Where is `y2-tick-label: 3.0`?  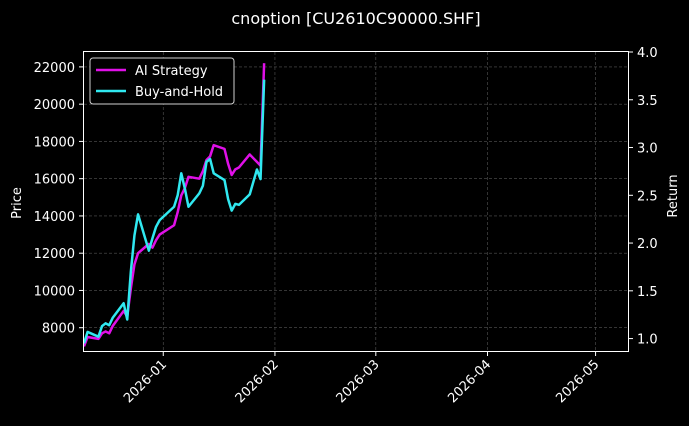
y2-tick-label: 3.0 is located at coordinates (647, 149).